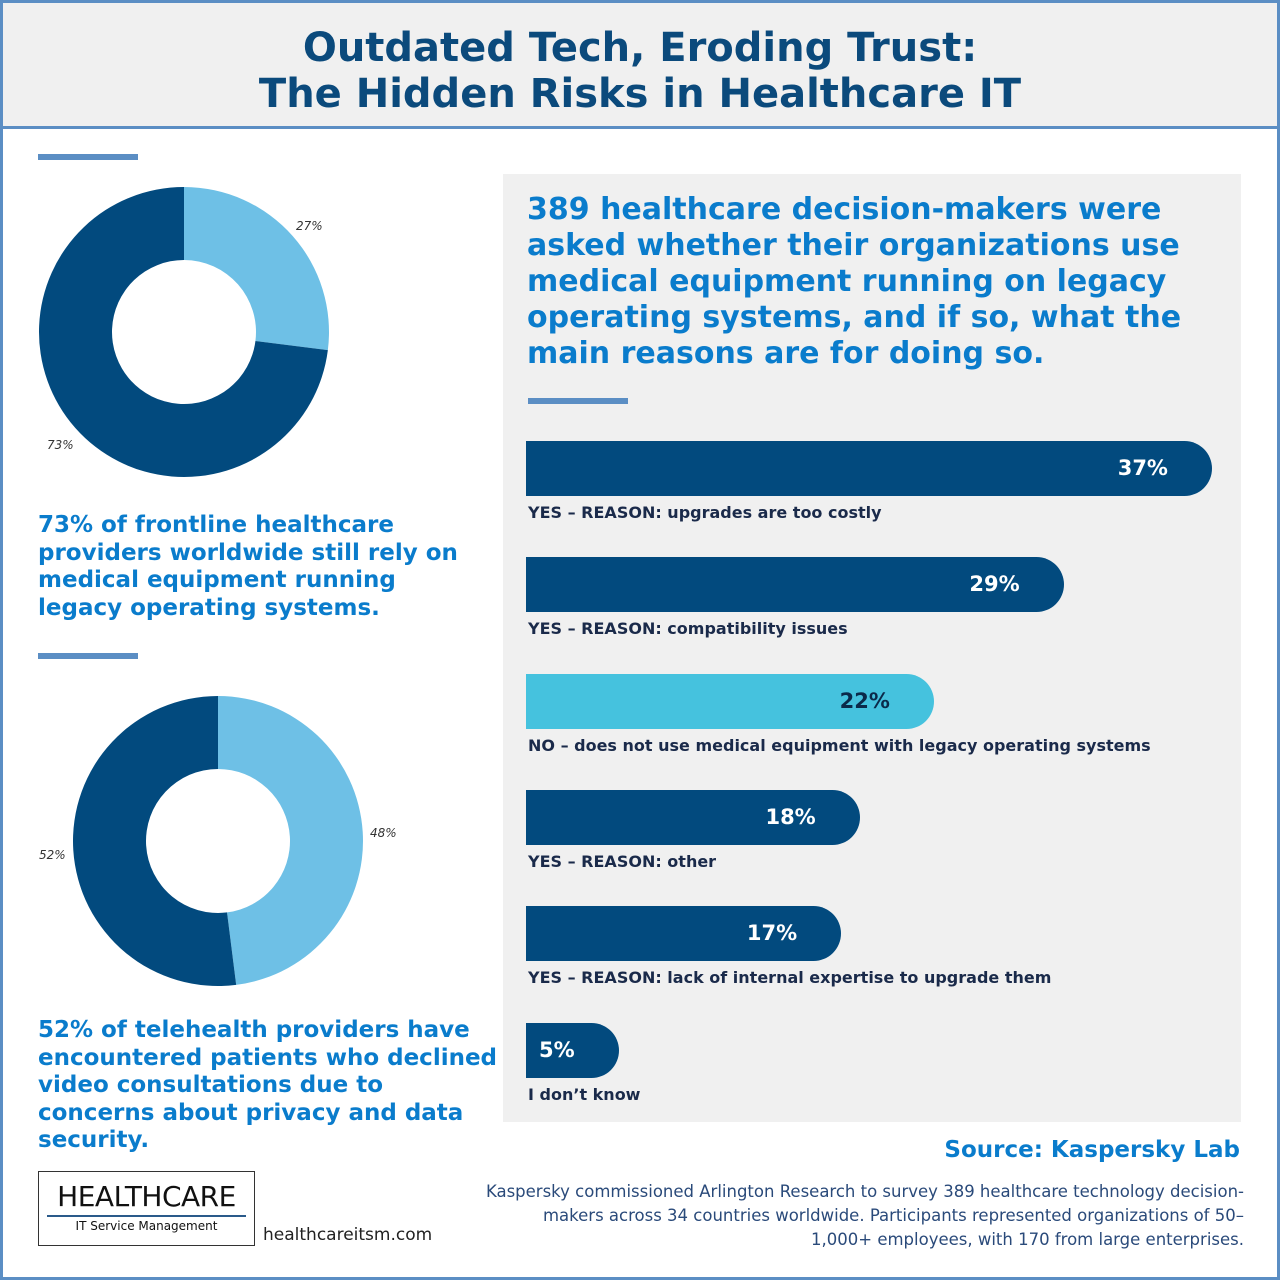  Describe the element at coordinates (557, 1049) in the screenshot. I see `bar-value-label: 5%` at that location.